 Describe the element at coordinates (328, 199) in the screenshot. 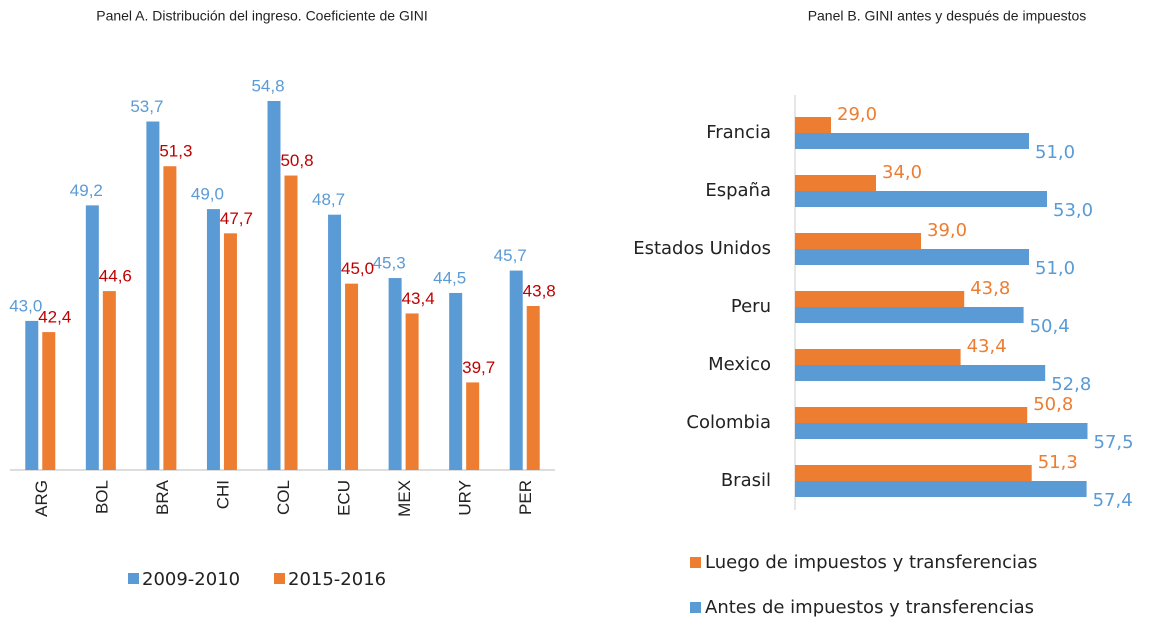

I see `value-label: 48,7` at that location.